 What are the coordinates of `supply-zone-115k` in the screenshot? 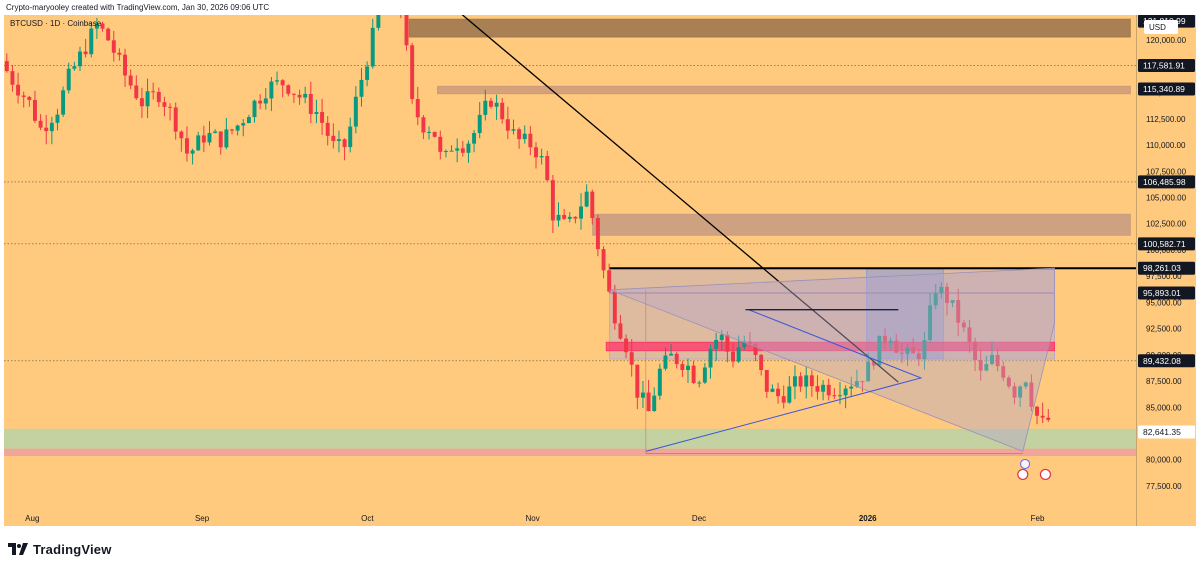 It's located at (784, 90).